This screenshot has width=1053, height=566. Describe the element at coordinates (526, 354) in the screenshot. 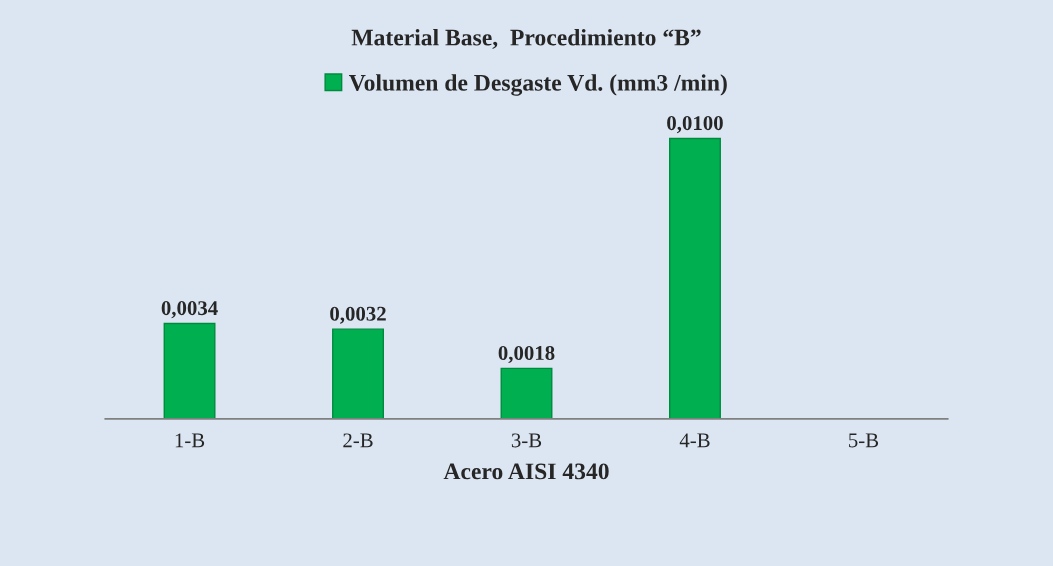

I see `data-label: 0,0018` at that location.